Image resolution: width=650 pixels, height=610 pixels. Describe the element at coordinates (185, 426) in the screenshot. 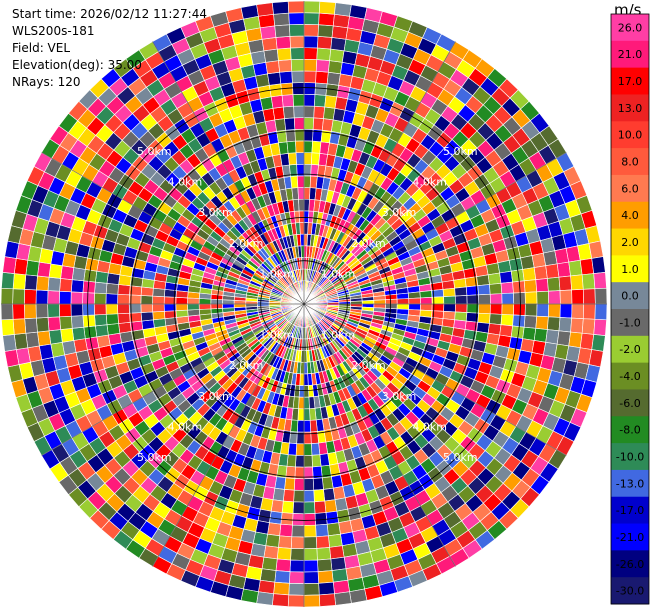

I see `range-ring-label: 4.0km` at that location.